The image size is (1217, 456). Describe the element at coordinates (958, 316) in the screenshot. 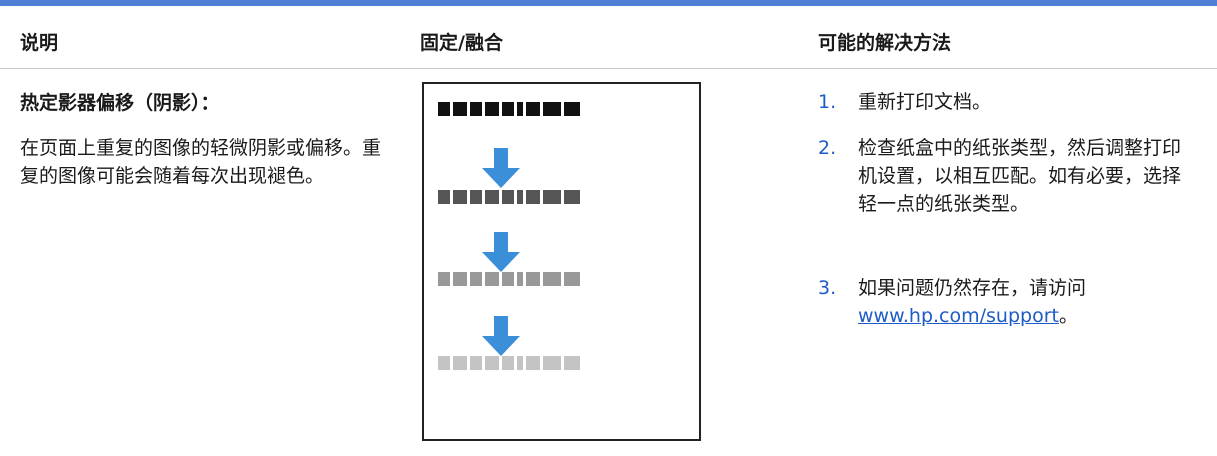

I see `support-link: www.hp.com/support` at that location.